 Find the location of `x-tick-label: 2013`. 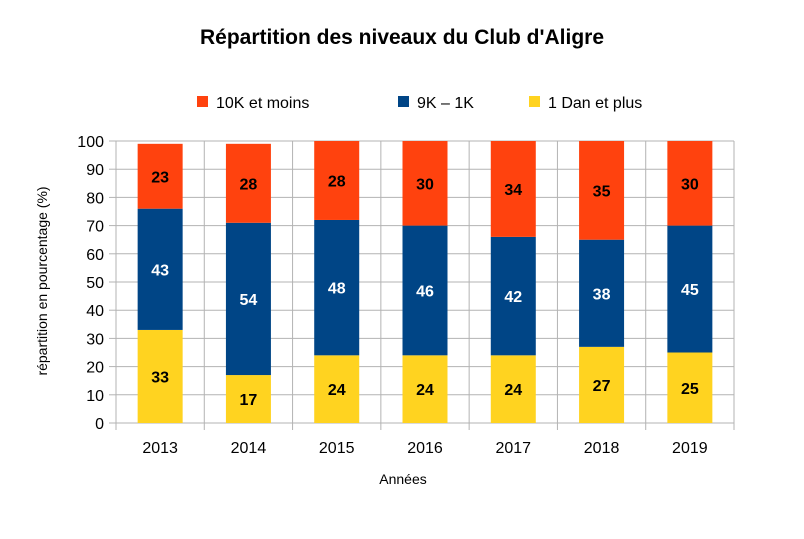

x-tick-label: 2013 is located at coordinates (160, 448).